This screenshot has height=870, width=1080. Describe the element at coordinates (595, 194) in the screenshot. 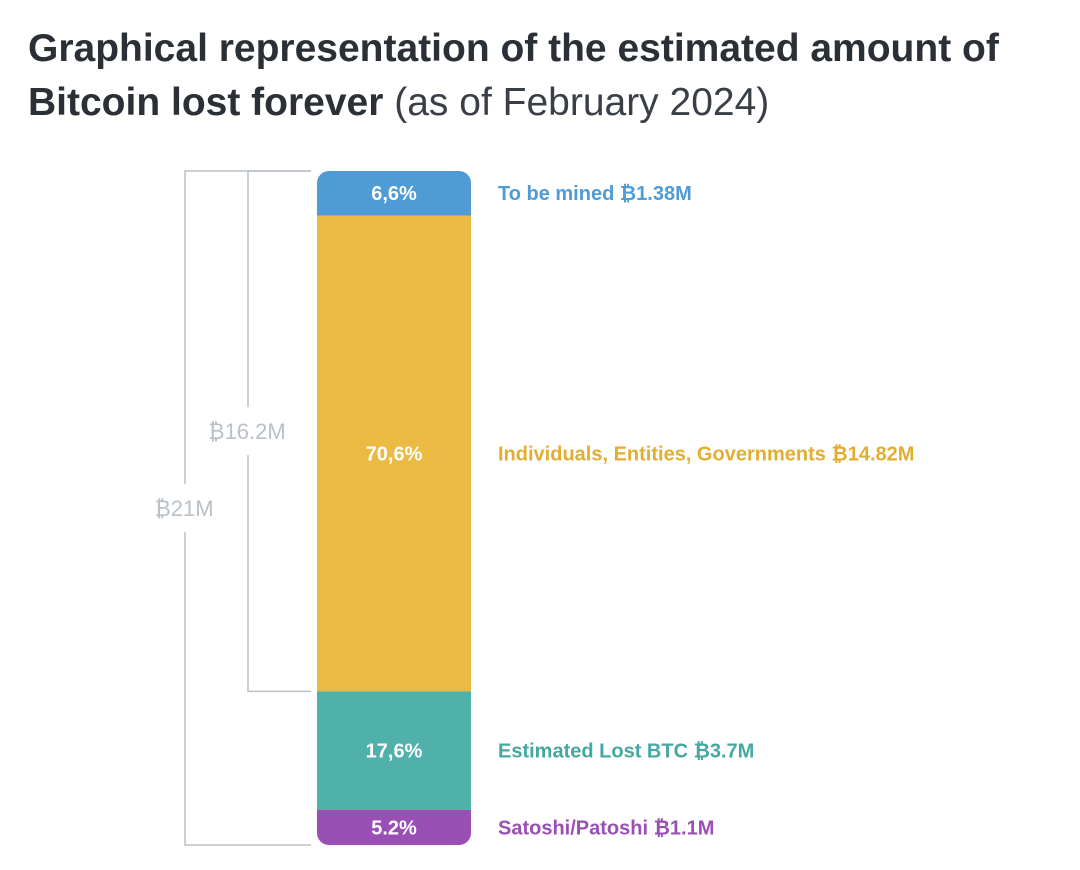

I see `segment-label-to-be-mined: To be mined ₿1.38M` at that location.